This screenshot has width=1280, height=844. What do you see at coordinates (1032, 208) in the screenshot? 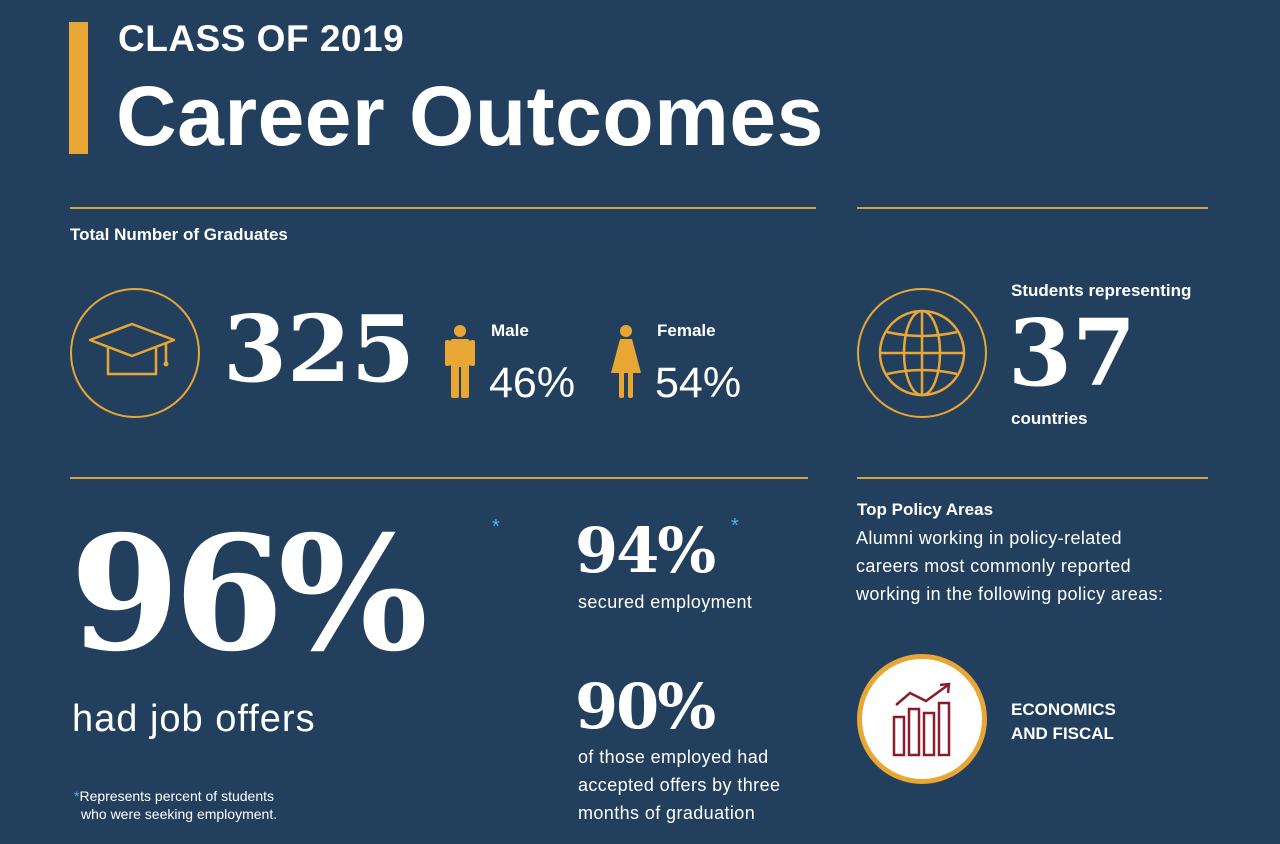
I see `divider-top-right` at bounding box center [1032, 208].